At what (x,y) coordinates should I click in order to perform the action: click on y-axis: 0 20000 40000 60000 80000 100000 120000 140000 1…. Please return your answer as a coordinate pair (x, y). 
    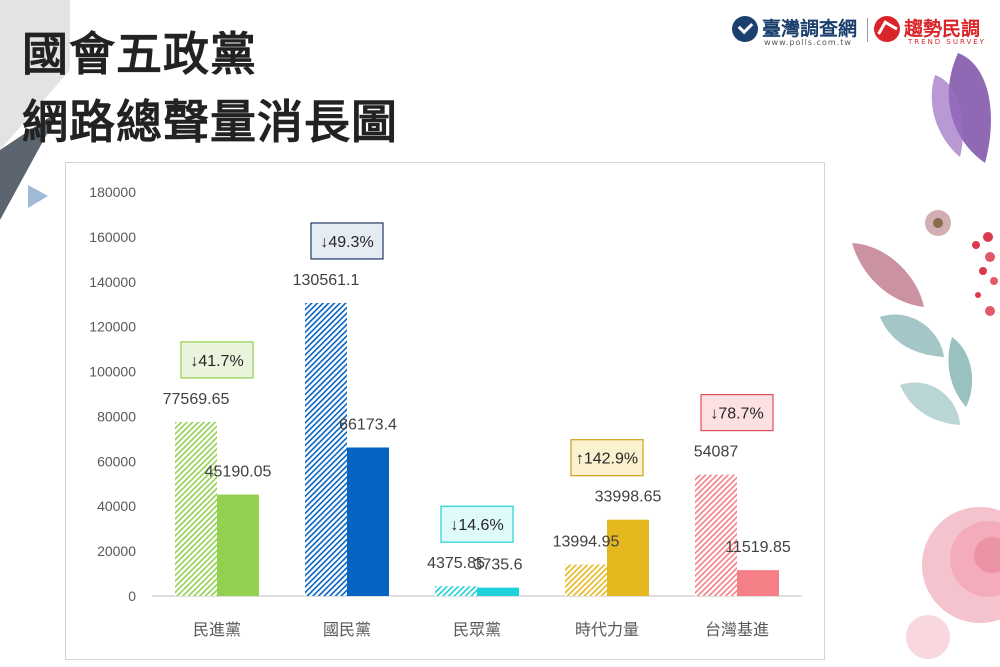
    Looking at the image, I should click on (112, 394).